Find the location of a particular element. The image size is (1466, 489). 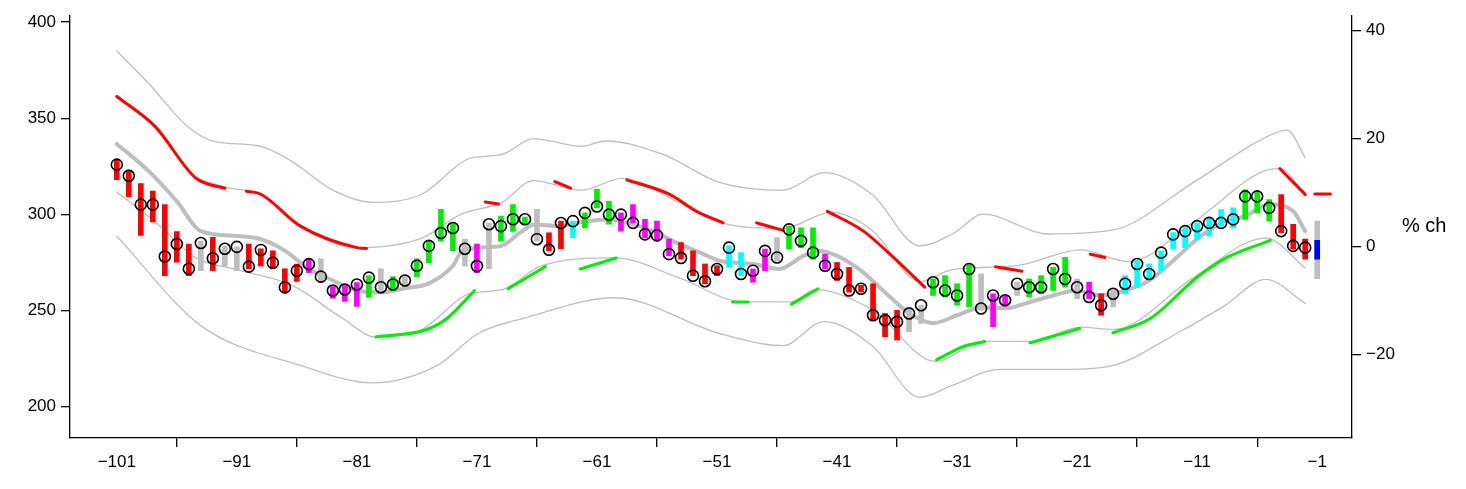

x-tick-label: −21 is located at coordinates (1077, 461).